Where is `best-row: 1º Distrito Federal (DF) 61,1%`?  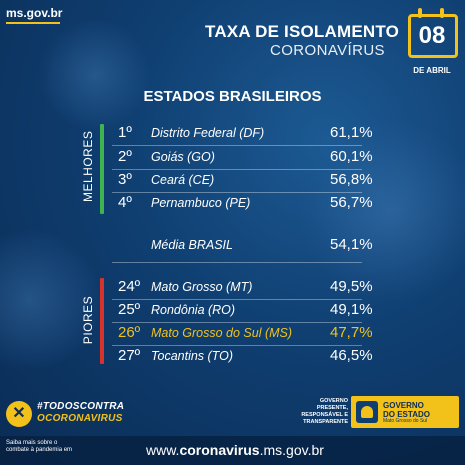
best-row: 1º Distrito Federal (DF) 61,1% is located at coordinates (245, 134).